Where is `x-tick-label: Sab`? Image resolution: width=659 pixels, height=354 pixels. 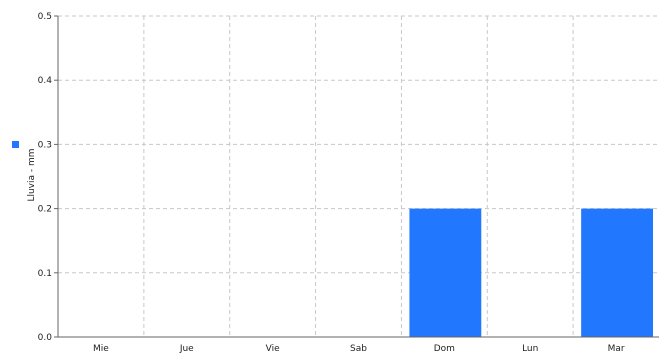 x-tick-label: Sab is located at coordinates (358, 349).